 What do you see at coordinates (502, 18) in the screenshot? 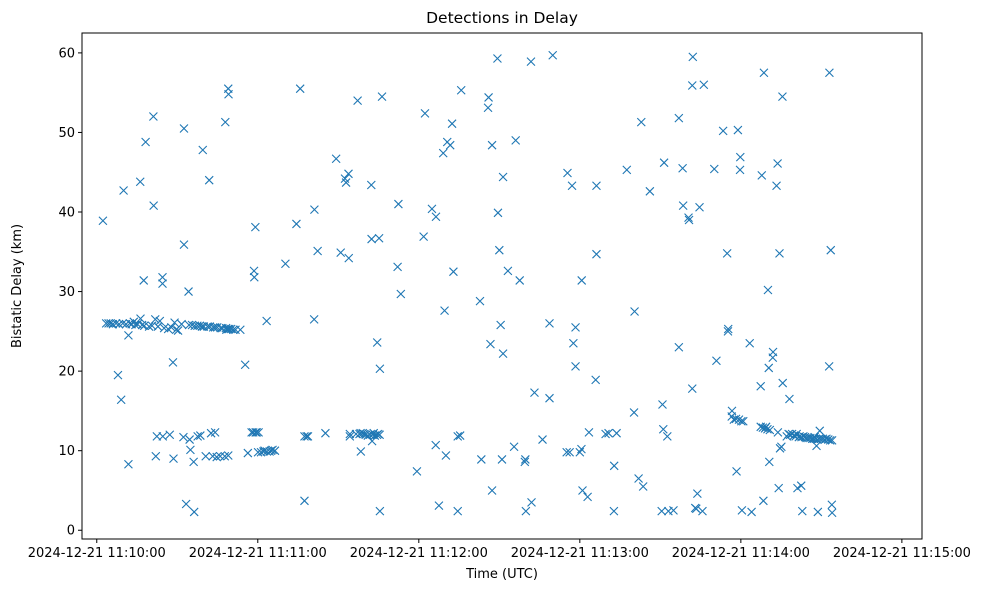
I see `chart-title: Detections in Delay` at bounding box center [502, 18].